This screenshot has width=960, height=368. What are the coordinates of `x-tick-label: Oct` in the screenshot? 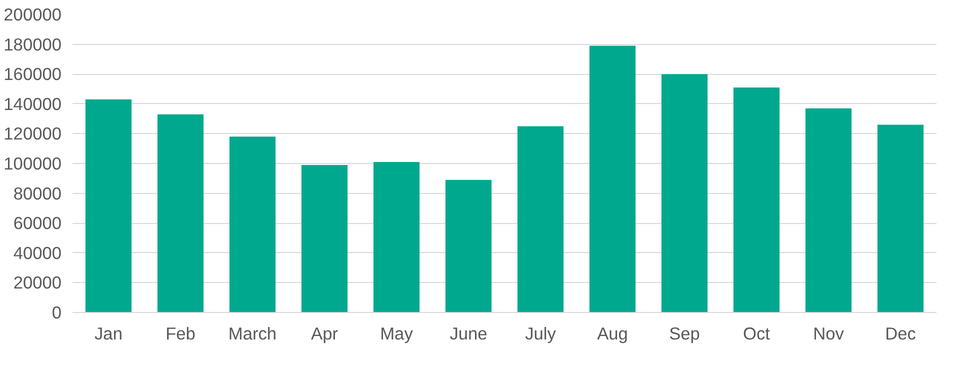 It's located at (756, 334).